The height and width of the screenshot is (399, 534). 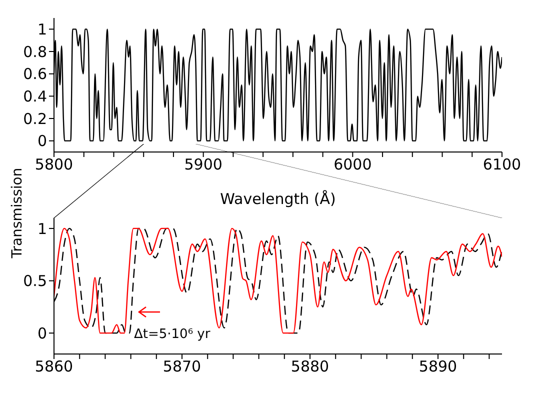 What do you see at coordinates (35, 119) in the screenshot?
I see `y-tick-label: 0.2` at bounding box center [35, 119].